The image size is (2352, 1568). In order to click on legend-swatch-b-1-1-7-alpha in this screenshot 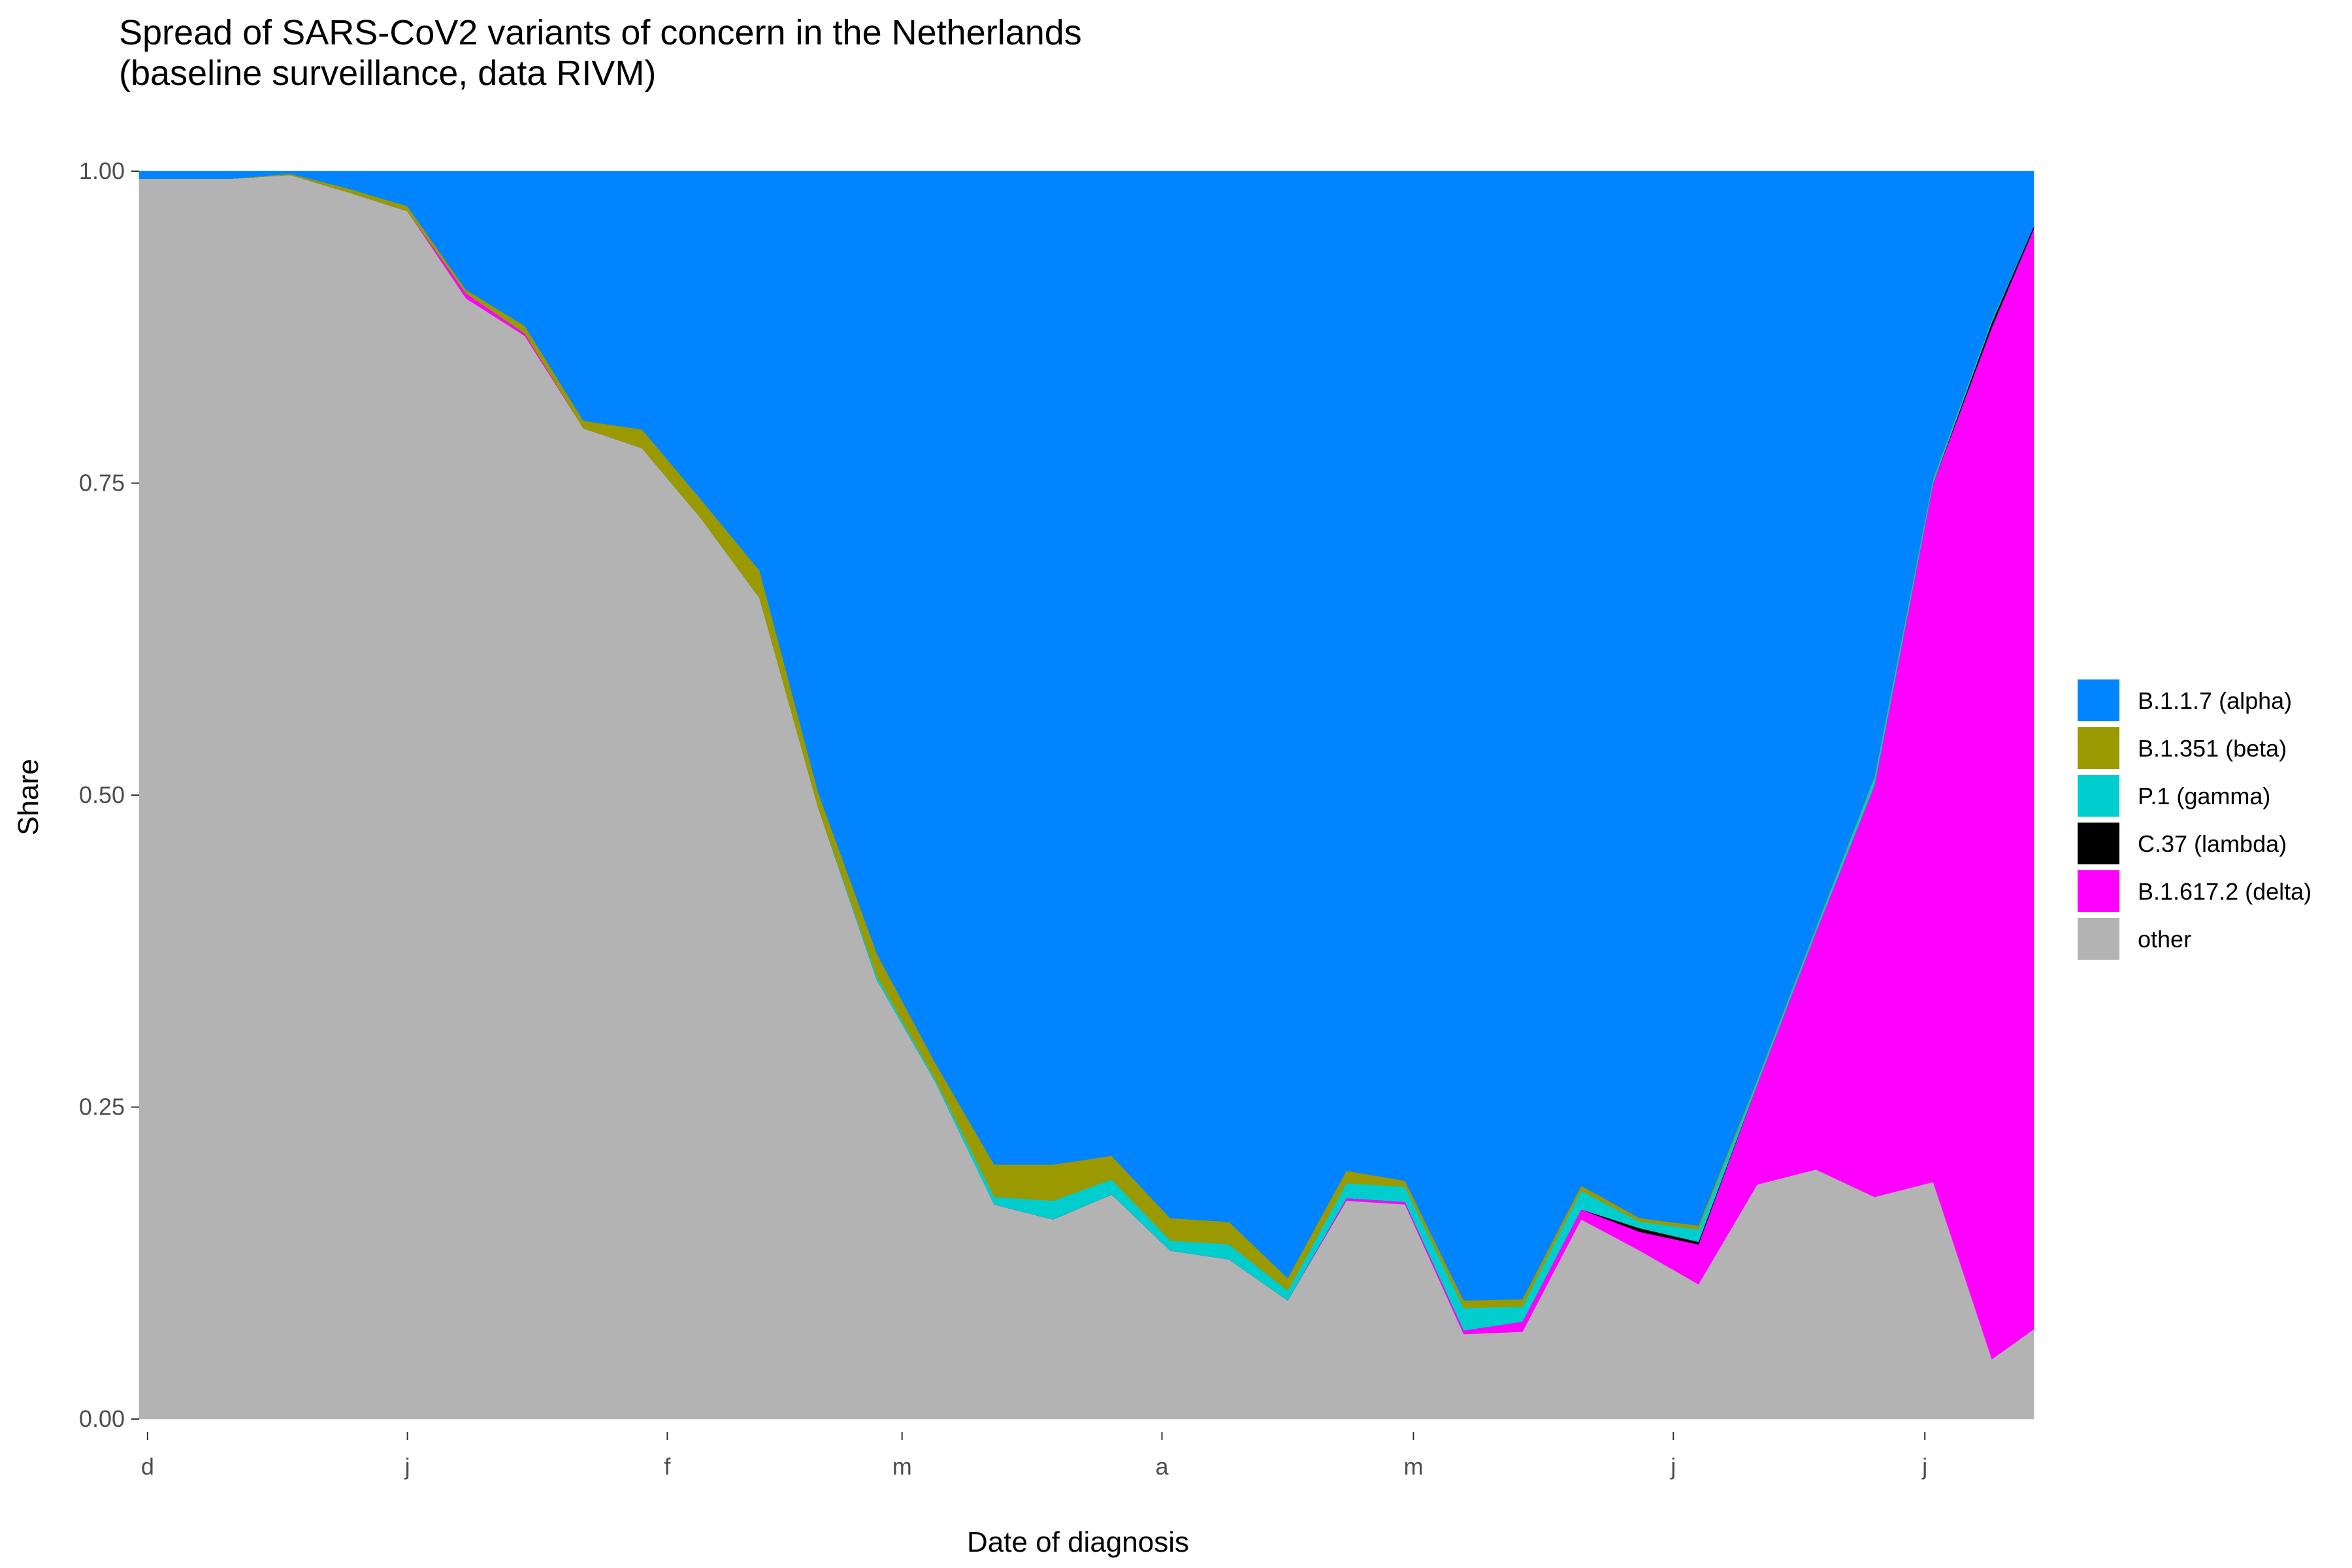, I will do `click(2098, 700)`.